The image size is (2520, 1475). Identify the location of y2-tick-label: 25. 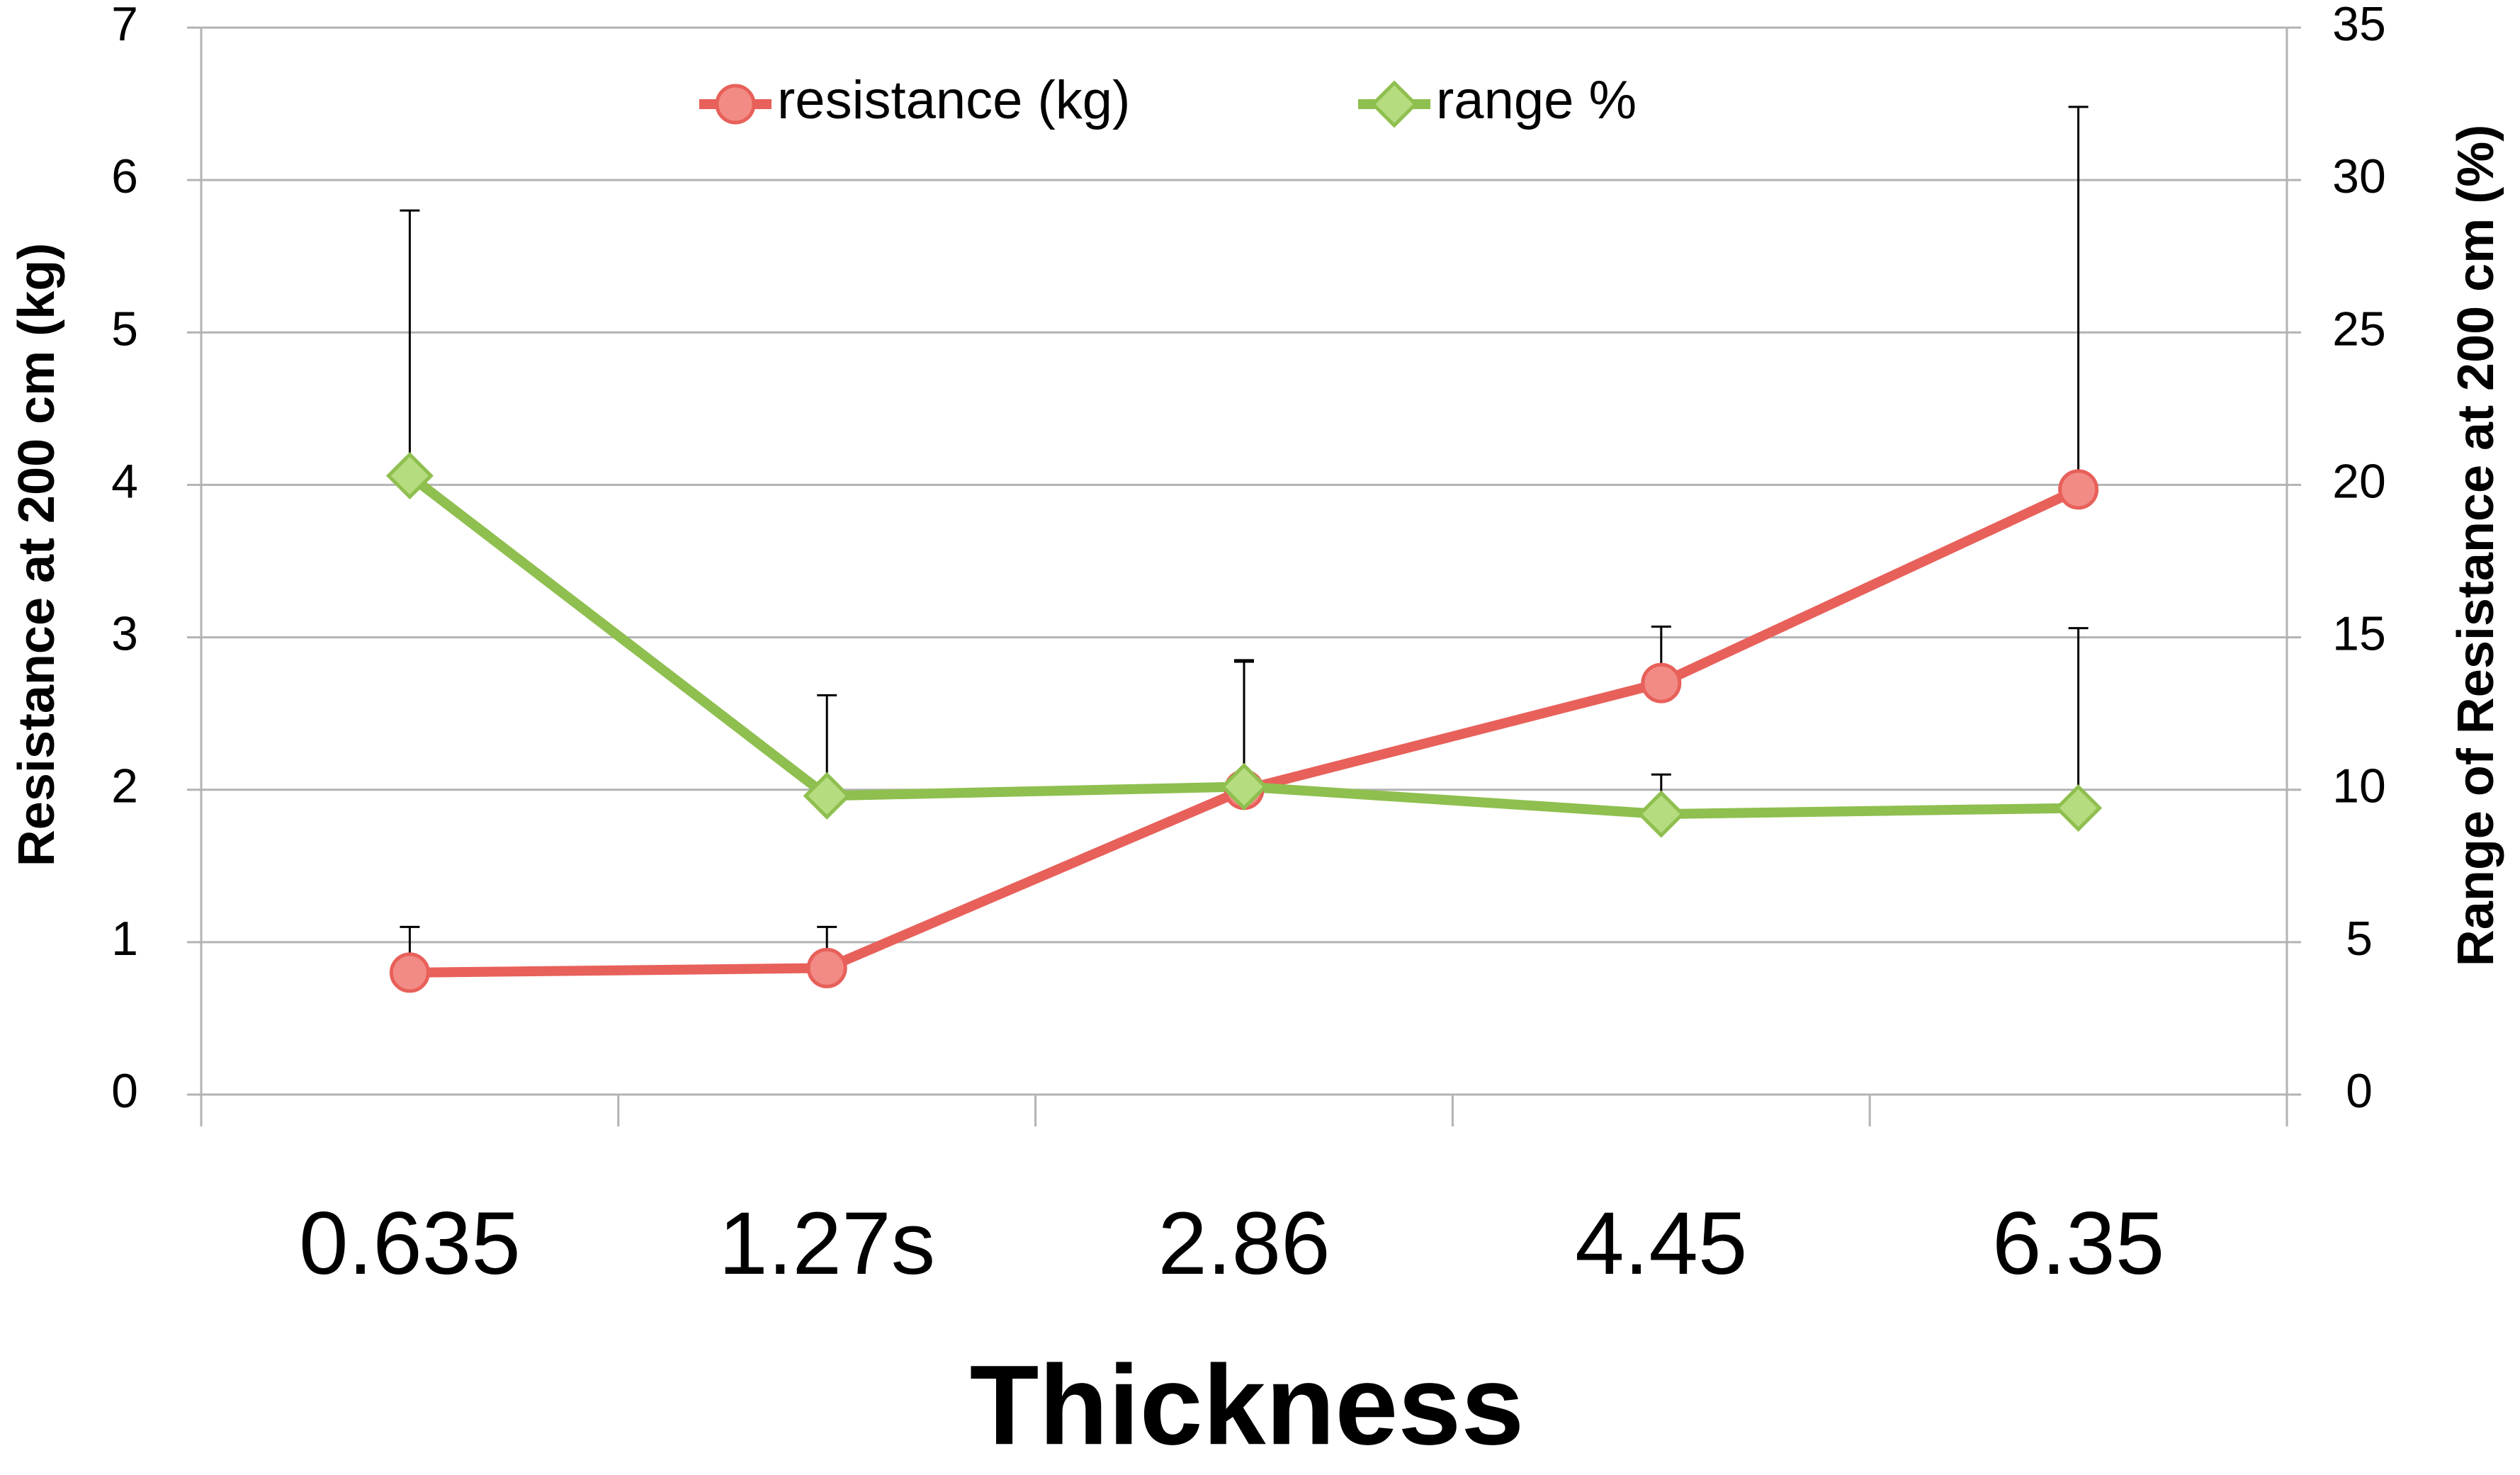
(2359, 329).